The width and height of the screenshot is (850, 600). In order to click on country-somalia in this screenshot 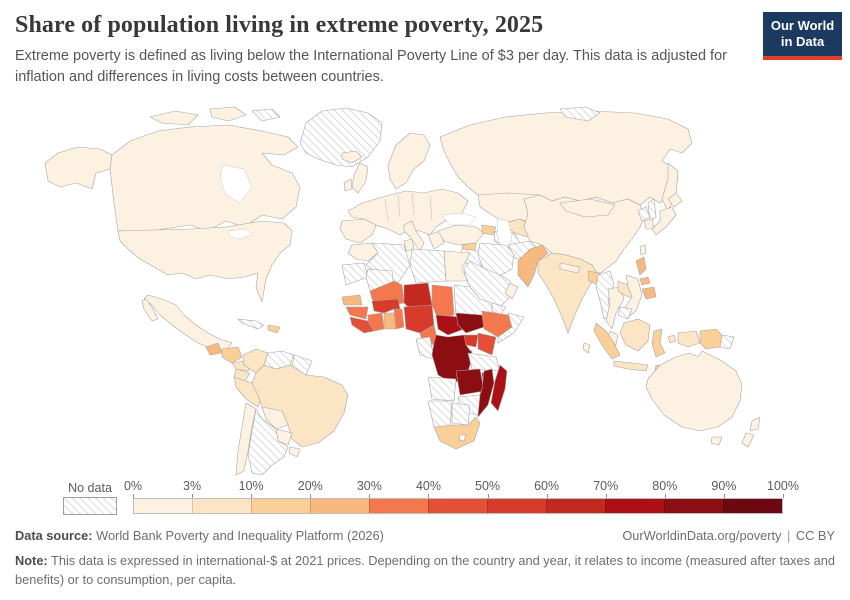, I will do `click(511, 328)`.